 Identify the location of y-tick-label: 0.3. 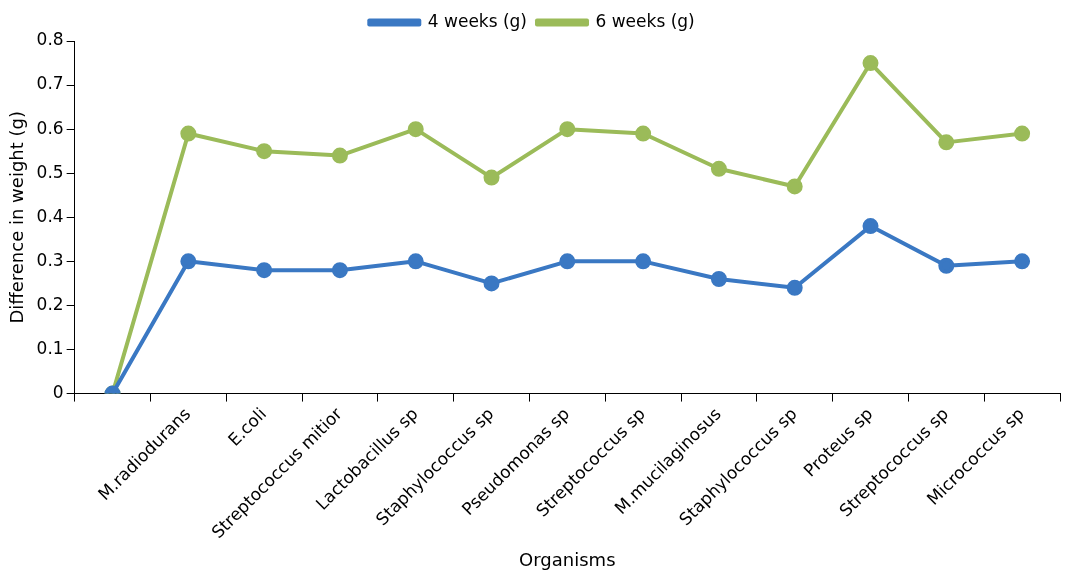
(50, 259).